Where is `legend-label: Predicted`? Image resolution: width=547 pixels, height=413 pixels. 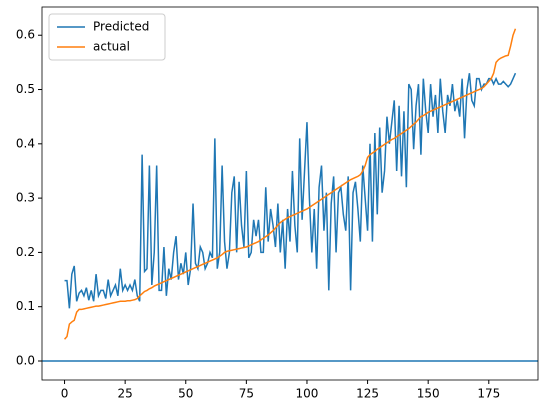
legend-label: Predicted is located at coordinates (121, 27).